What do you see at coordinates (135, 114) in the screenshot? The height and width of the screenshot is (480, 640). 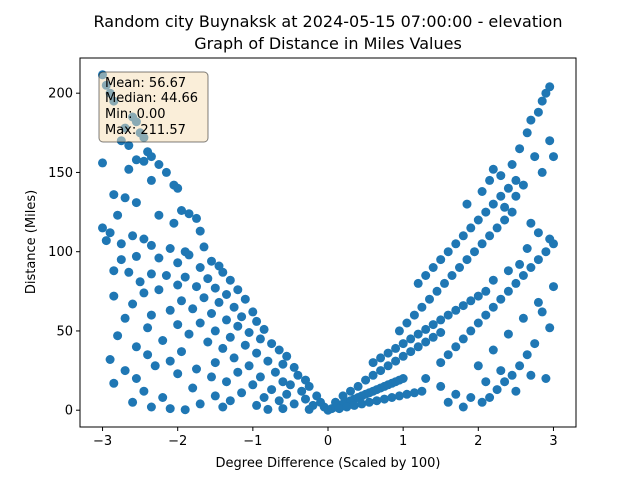 I see `stats-min: Min: 0.00` at bounding box center [135, 114].